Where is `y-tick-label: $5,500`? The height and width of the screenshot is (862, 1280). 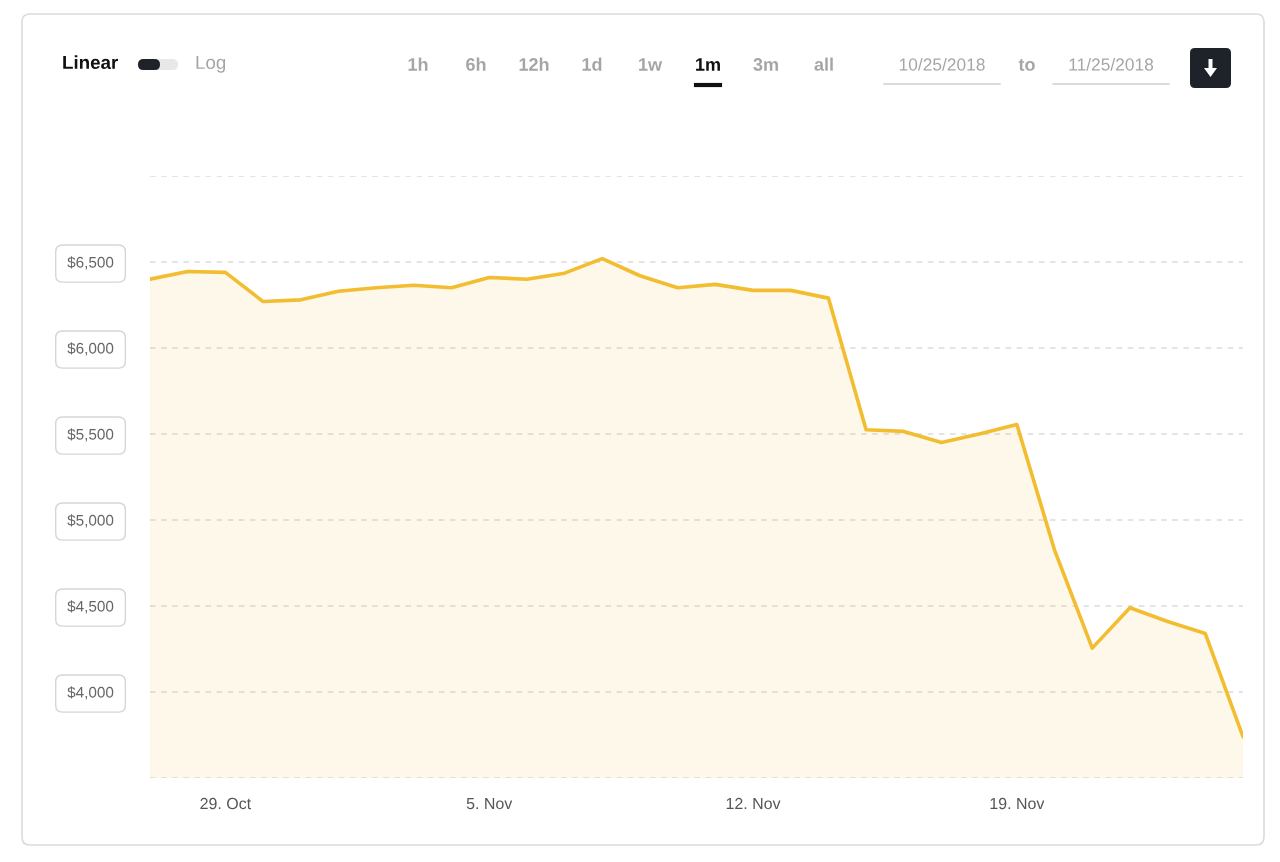 y-tick-label: $5,500 is located at coordinates (90, 435).